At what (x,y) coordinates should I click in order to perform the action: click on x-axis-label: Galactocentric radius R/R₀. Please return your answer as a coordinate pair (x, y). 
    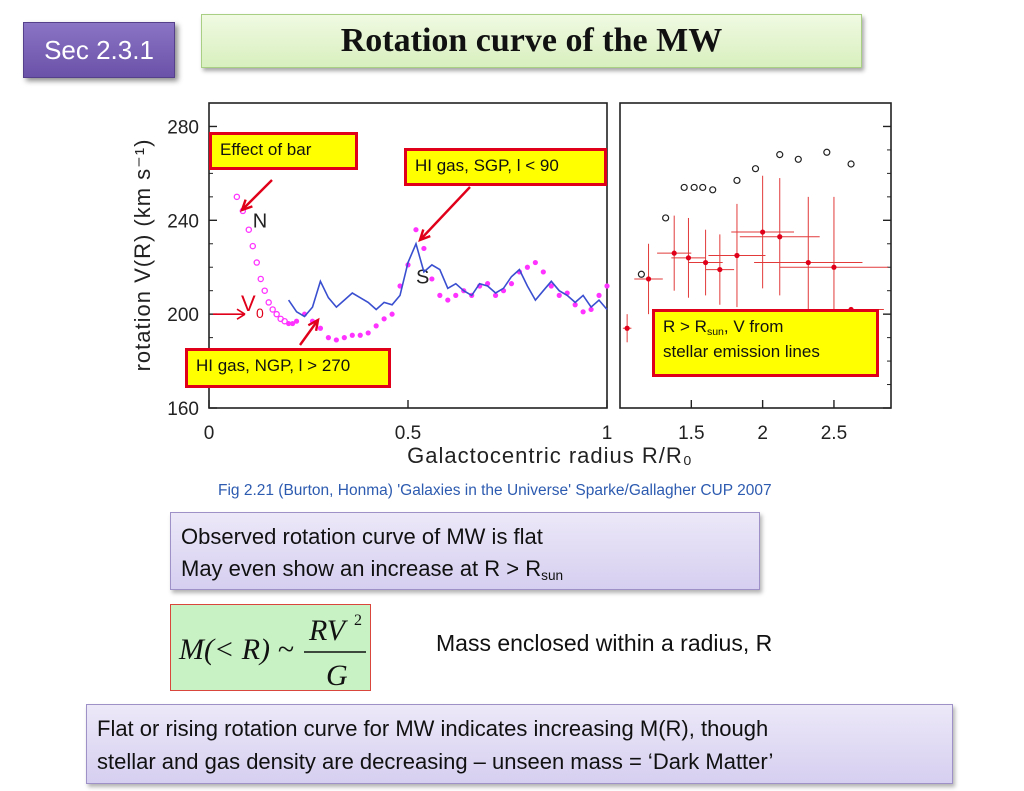
    Looking at the image, I should click on (550, 455).